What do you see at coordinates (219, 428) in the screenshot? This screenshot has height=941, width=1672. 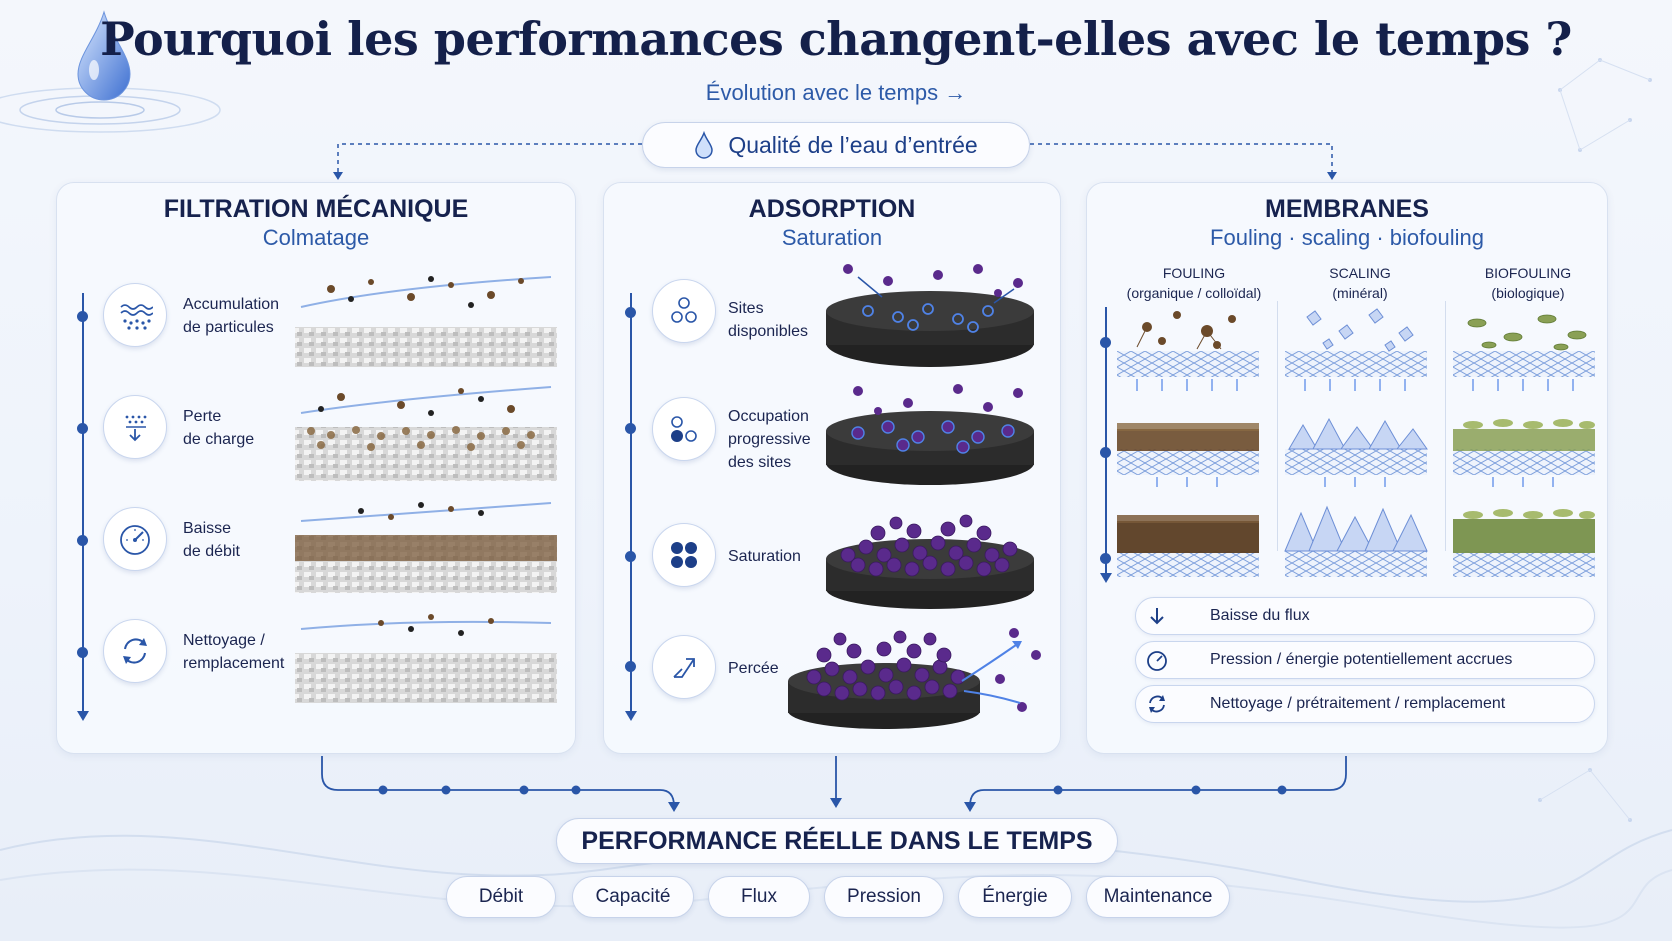 I see `step-pressure-loss: Perte de charge` at bounding box center [219, 428].